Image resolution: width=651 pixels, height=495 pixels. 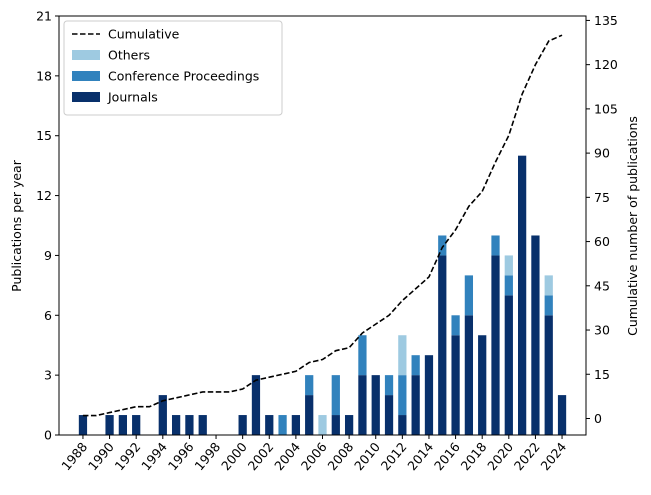 I want to click on bar-journals-2005, so click(x=309, y=415).